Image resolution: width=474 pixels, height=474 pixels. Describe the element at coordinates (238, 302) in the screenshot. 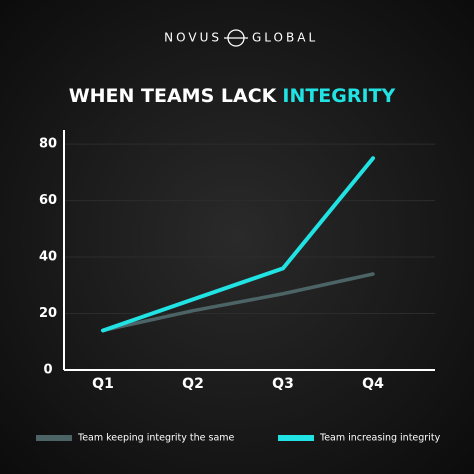

I see `line-series` at that location.